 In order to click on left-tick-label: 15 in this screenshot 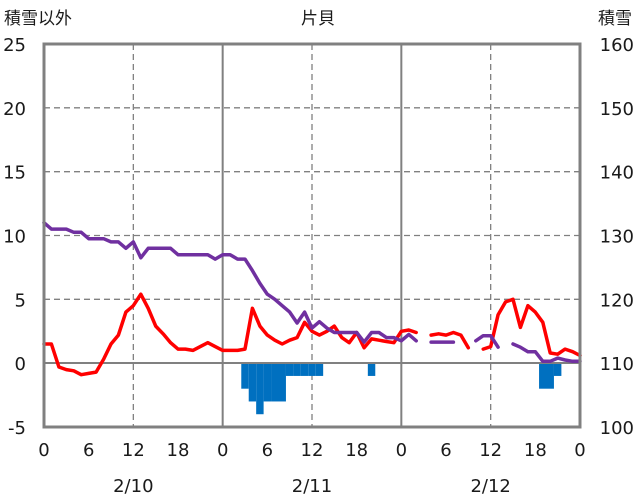, I will do `click(14, 173)`.